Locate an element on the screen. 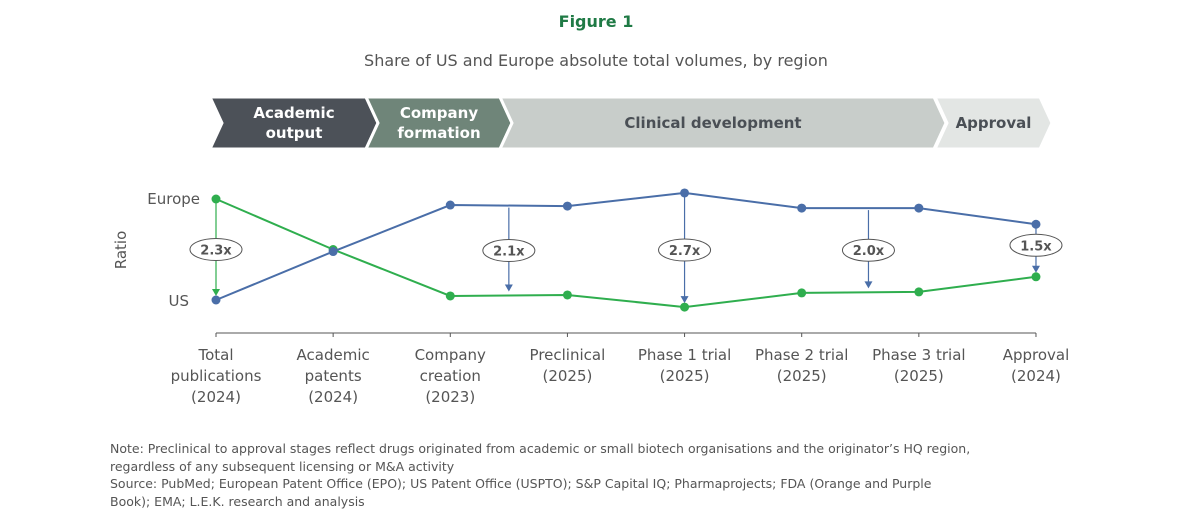 Image resolution: width=1192 pixels, height=530 pixels. stage-label: Company is located at coordinates (439, 113).